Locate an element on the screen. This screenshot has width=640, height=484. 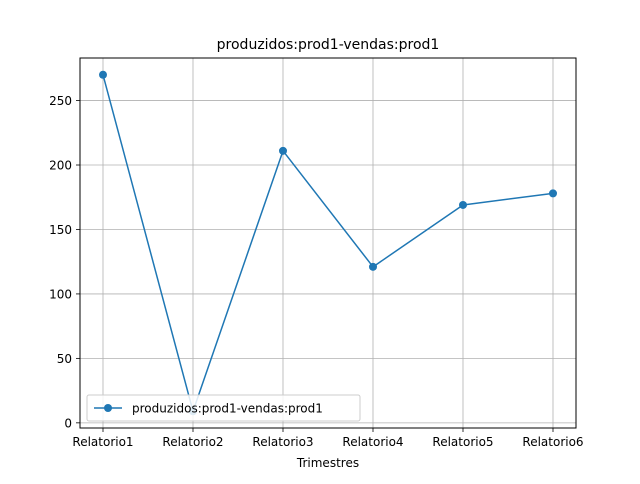
y-tick-label: 200 is located at coordinates (60, 166).